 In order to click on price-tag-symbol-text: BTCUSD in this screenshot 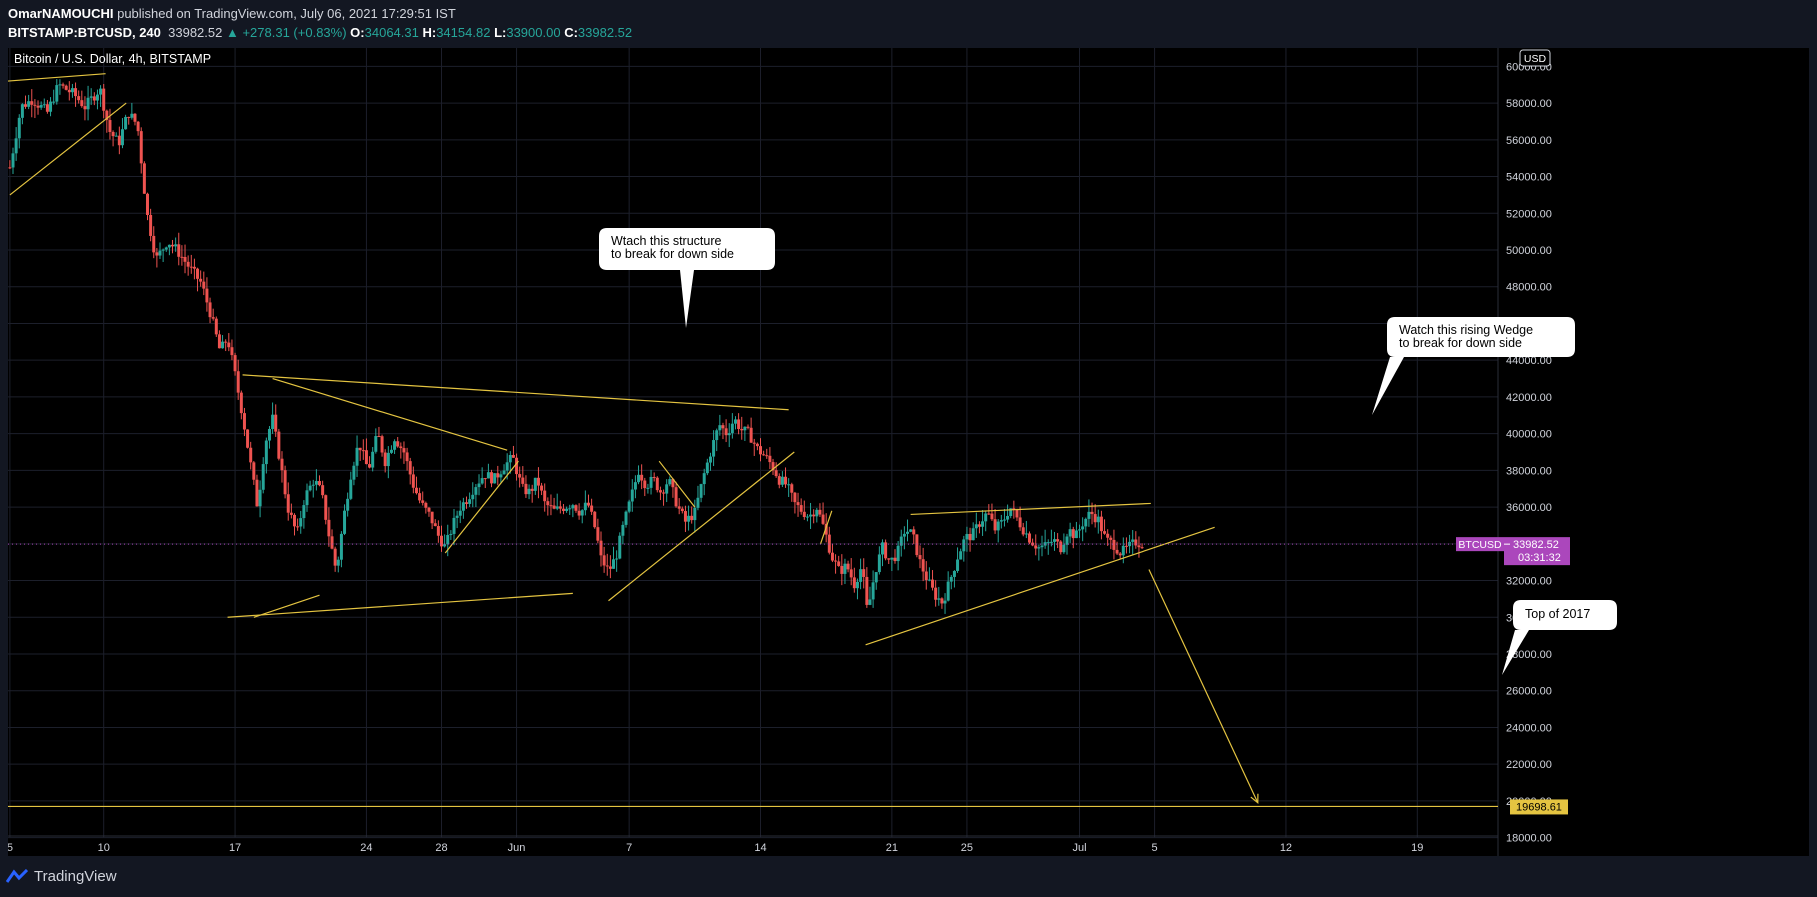, I will do `click(1480, 545)`.